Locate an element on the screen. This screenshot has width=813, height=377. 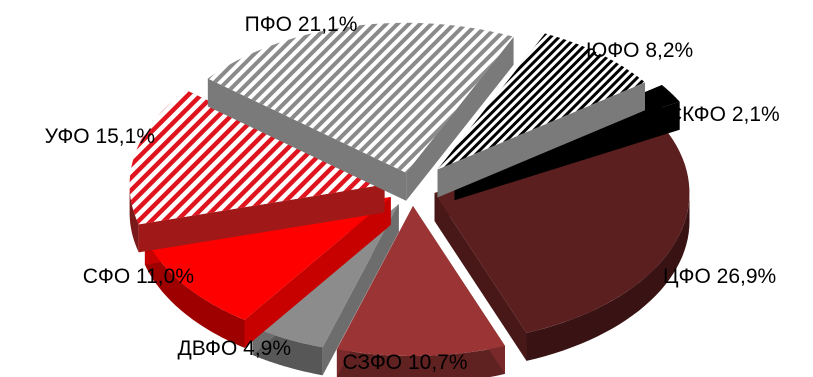
label-yufo: ЮФО 8,2% is located at coordinates (639, 50).